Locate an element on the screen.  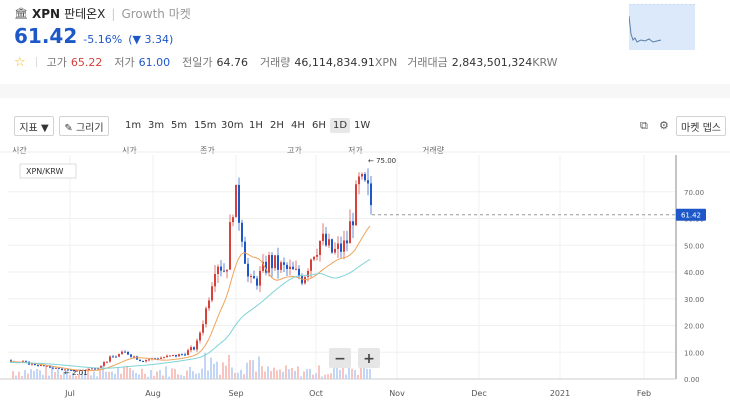
y-tick-label: 20.00 is located at coordinates (694, 327).